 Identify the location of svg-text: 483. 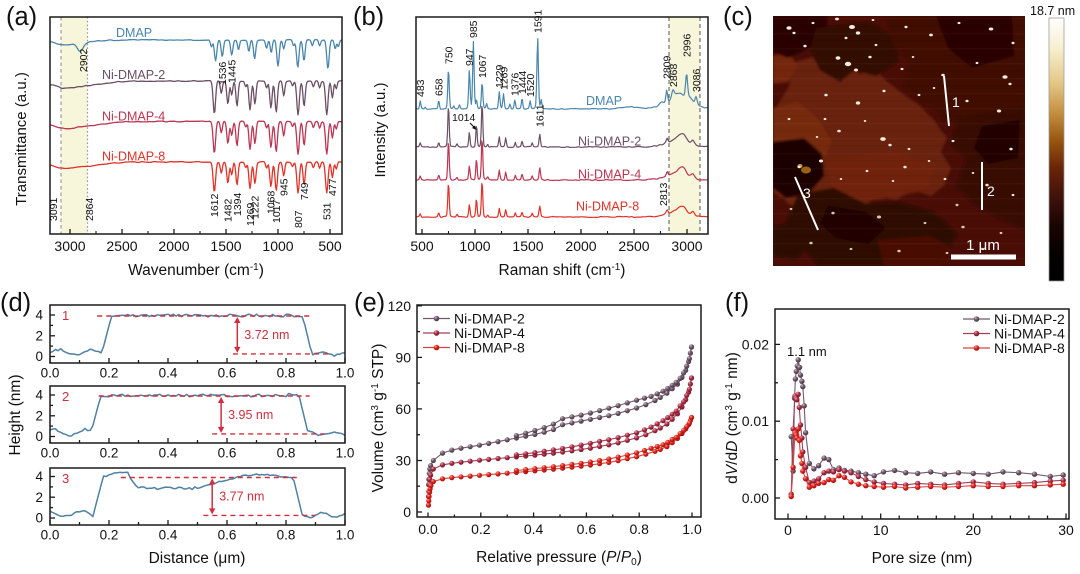
(421, 88).